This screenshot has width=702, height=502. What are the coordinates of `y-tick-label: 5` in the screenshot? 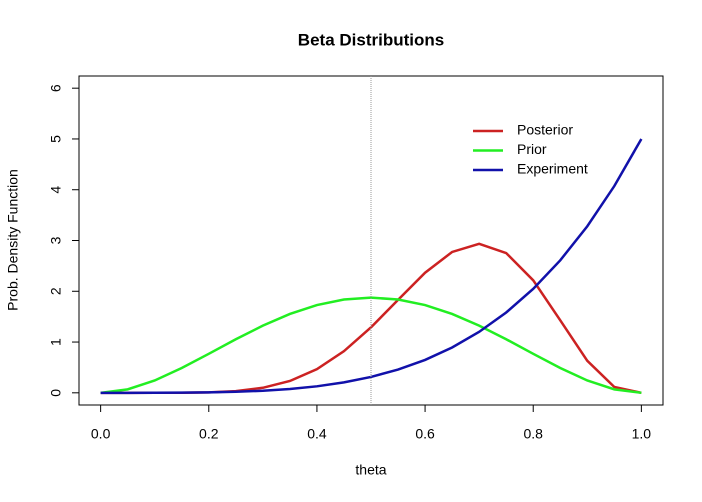 It's located at (56, 139).